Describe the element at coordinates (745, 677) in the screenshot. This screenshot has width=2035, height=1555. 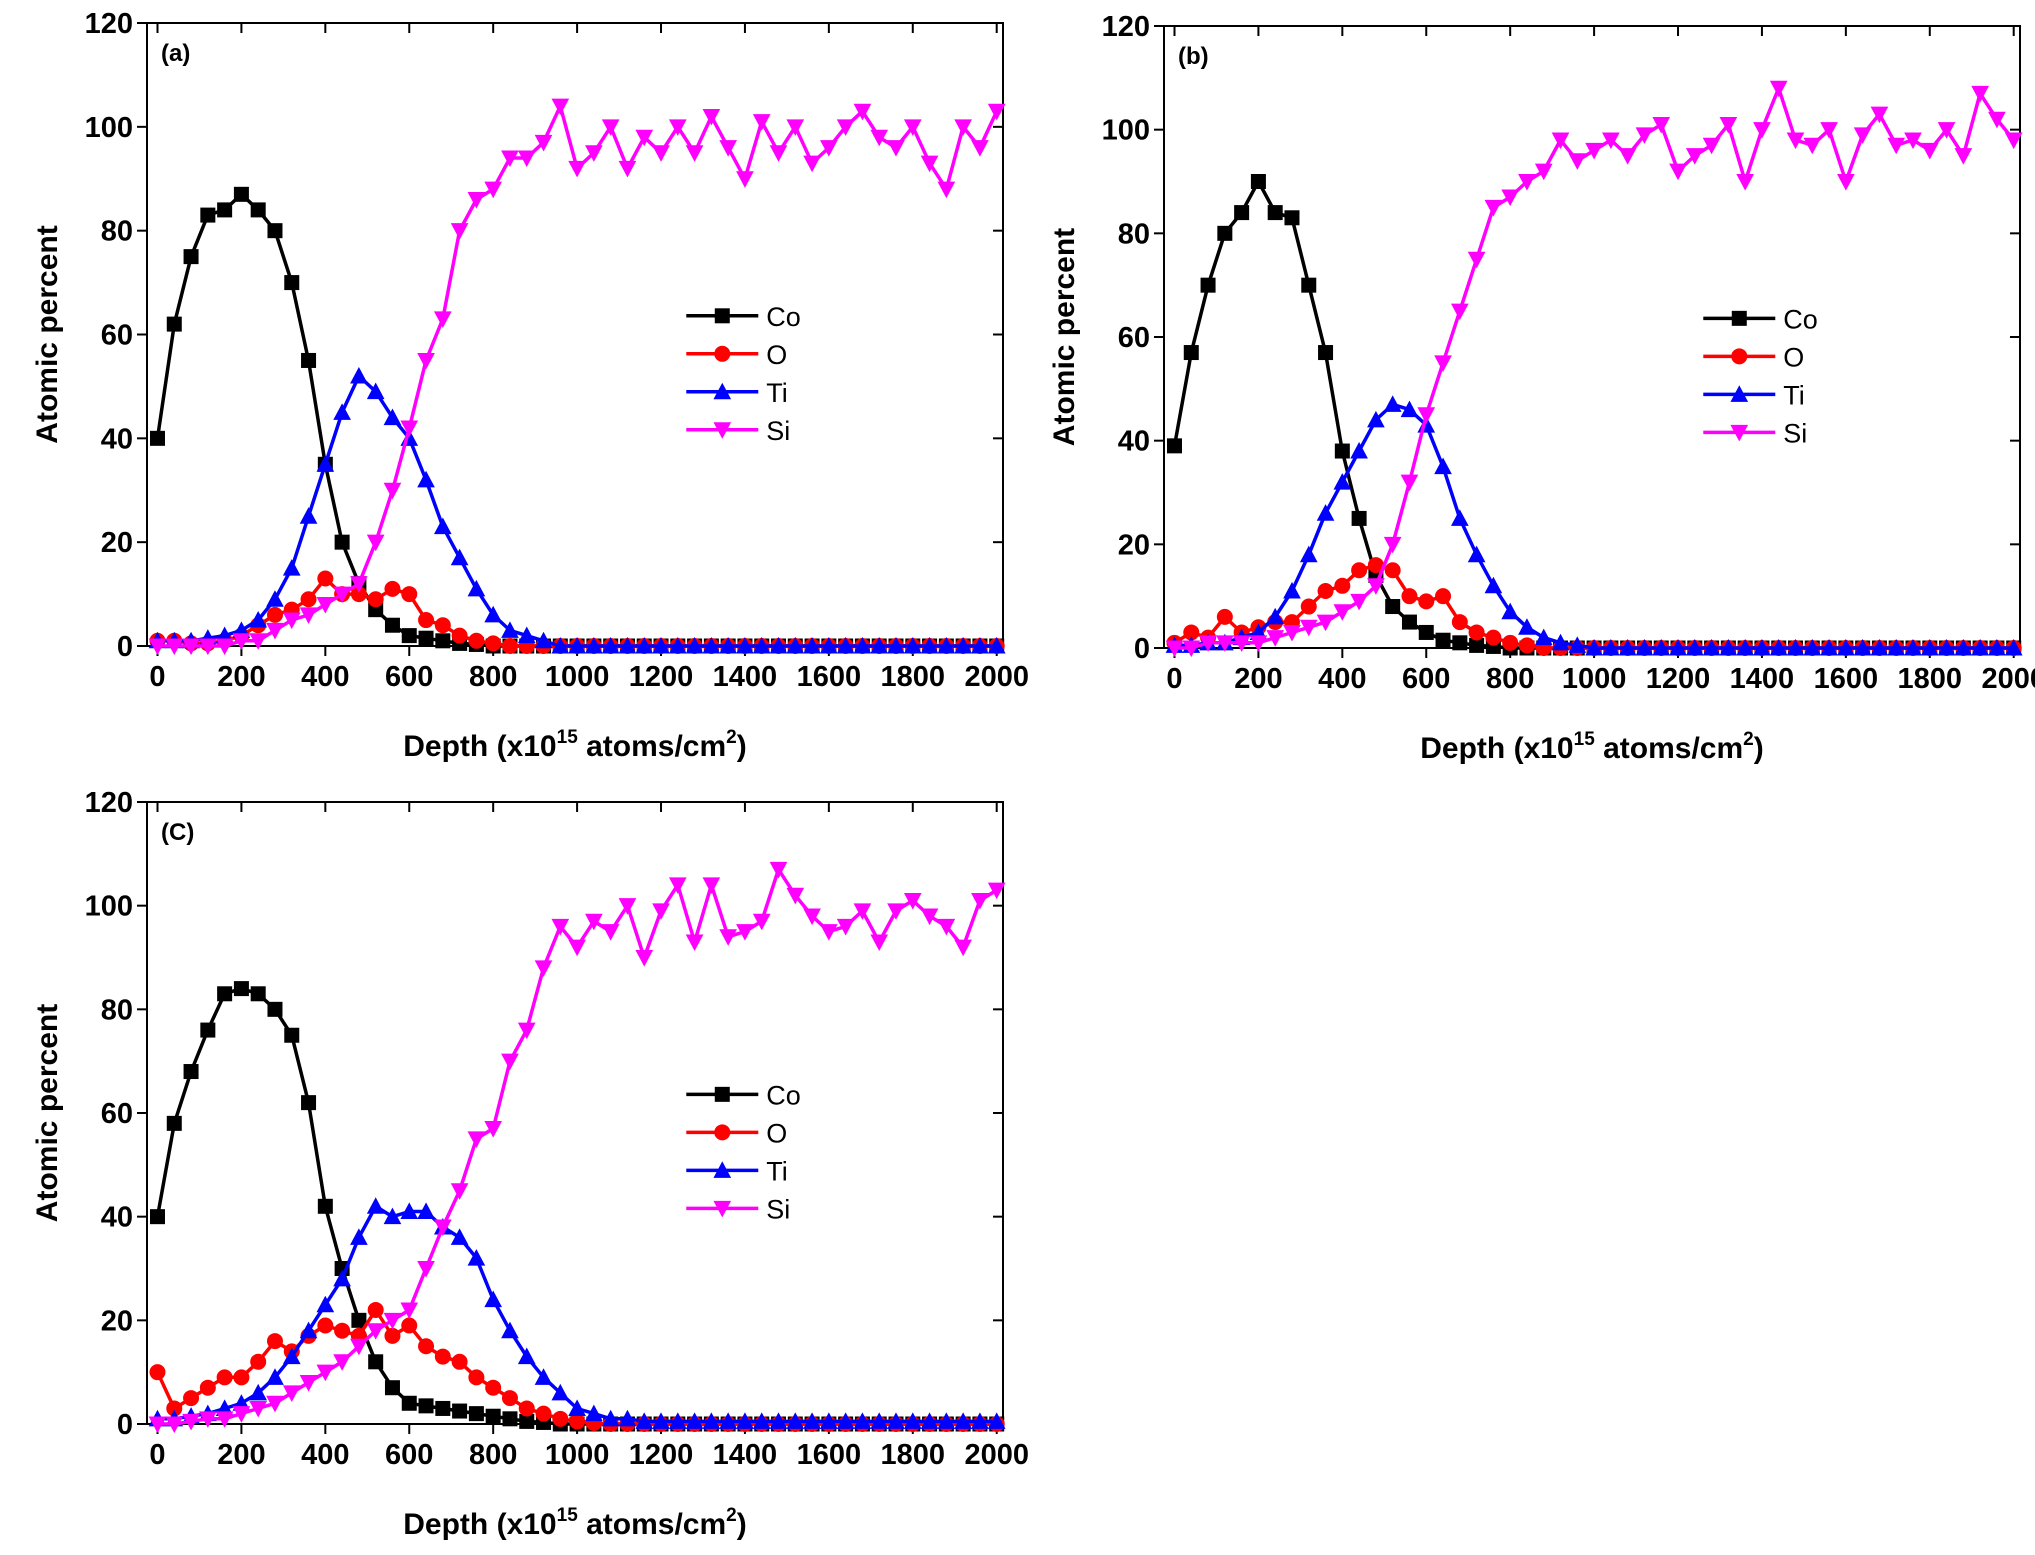
I see `x-tick-label: 1400` at that location.